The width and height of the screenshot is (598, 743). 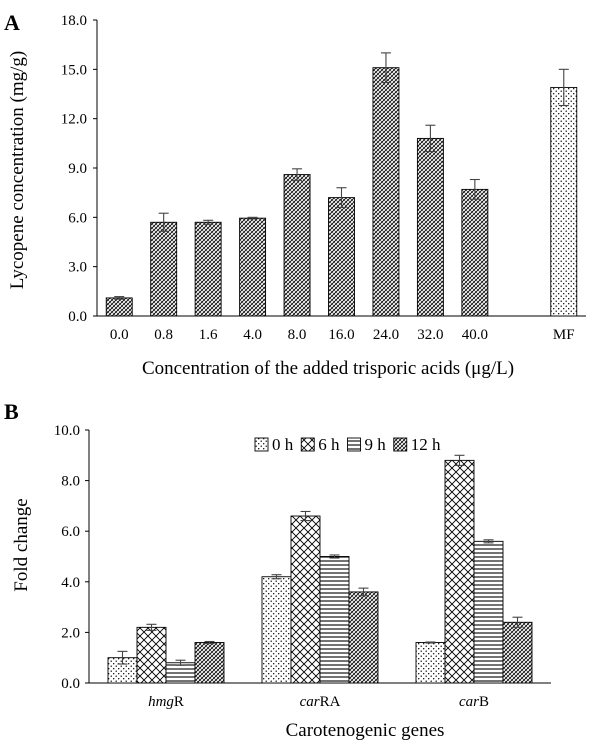 What do you see at coordinates (11, 411) in the screenshot?
I see `panel-label-b: B` at bounding box center [11, 411].